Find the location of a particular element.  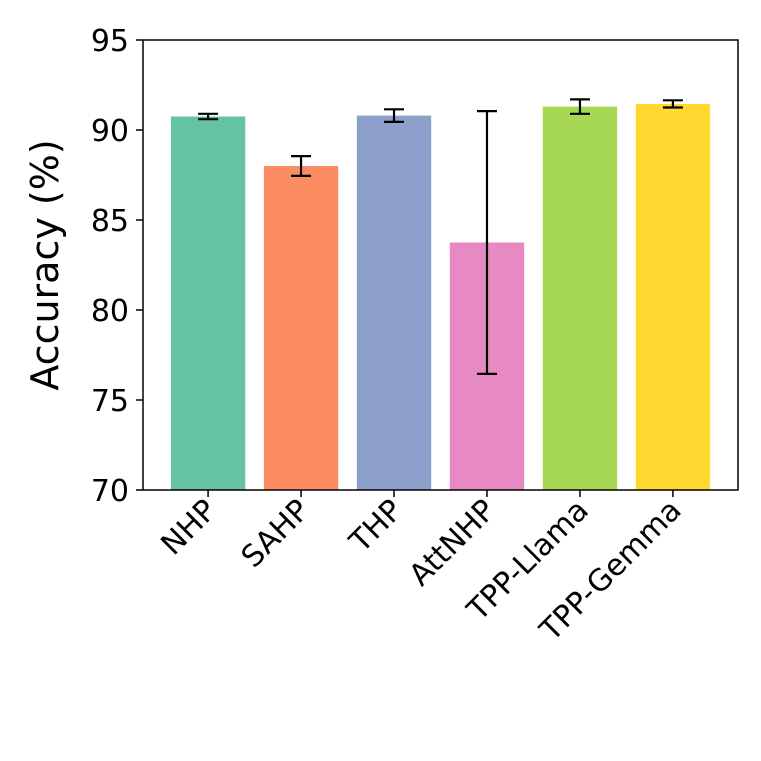

error-bar-tpp-llama is located at coordinates (579, 106).